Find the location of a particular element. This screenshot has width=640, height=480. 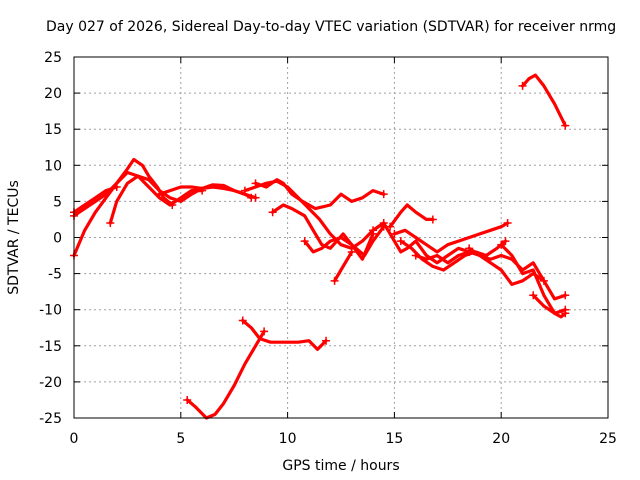

y-tick-label: -20 is located at coordinates (50, 383).